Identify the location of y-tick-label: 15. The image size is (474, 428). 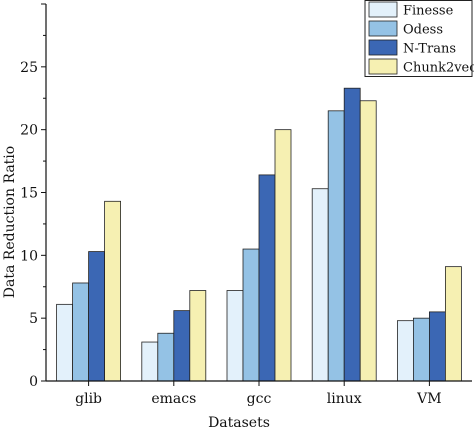
(29, 194).